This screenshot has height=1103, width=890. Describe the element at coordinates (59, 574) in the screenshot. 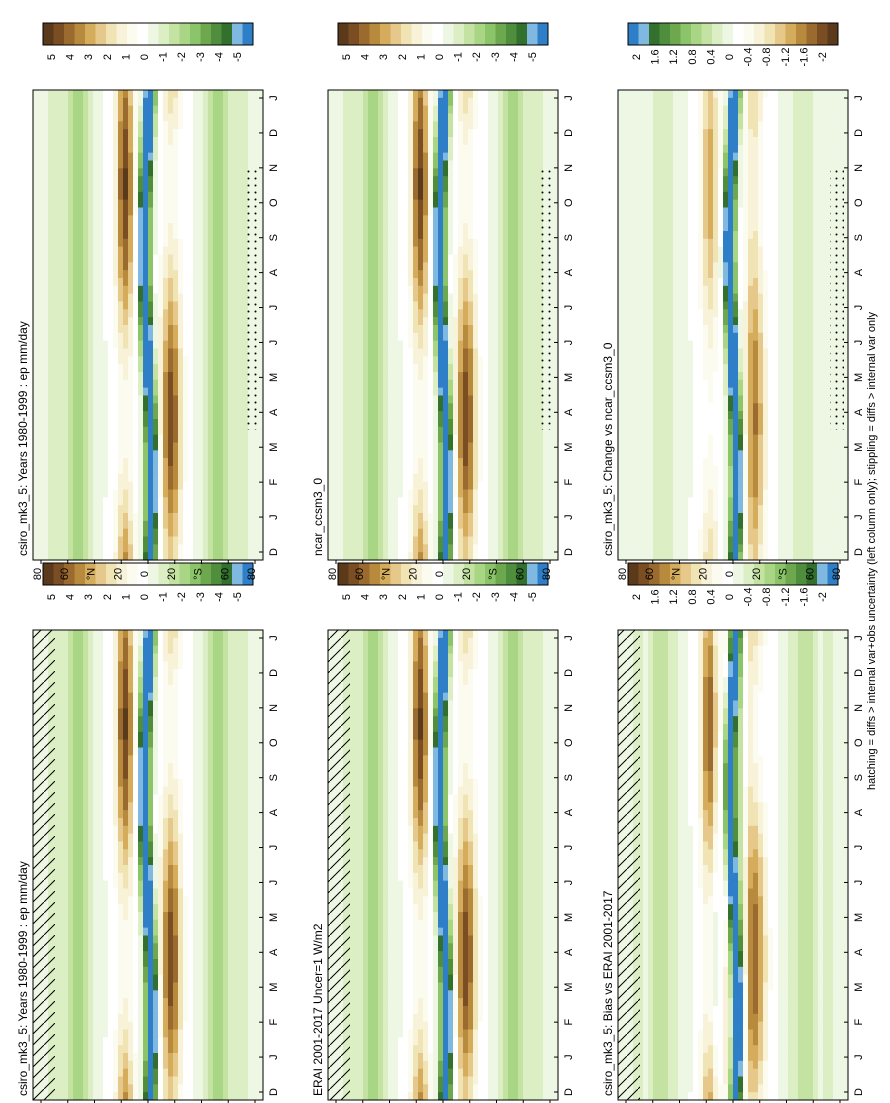

I see `colorbar-swatch` at that location.